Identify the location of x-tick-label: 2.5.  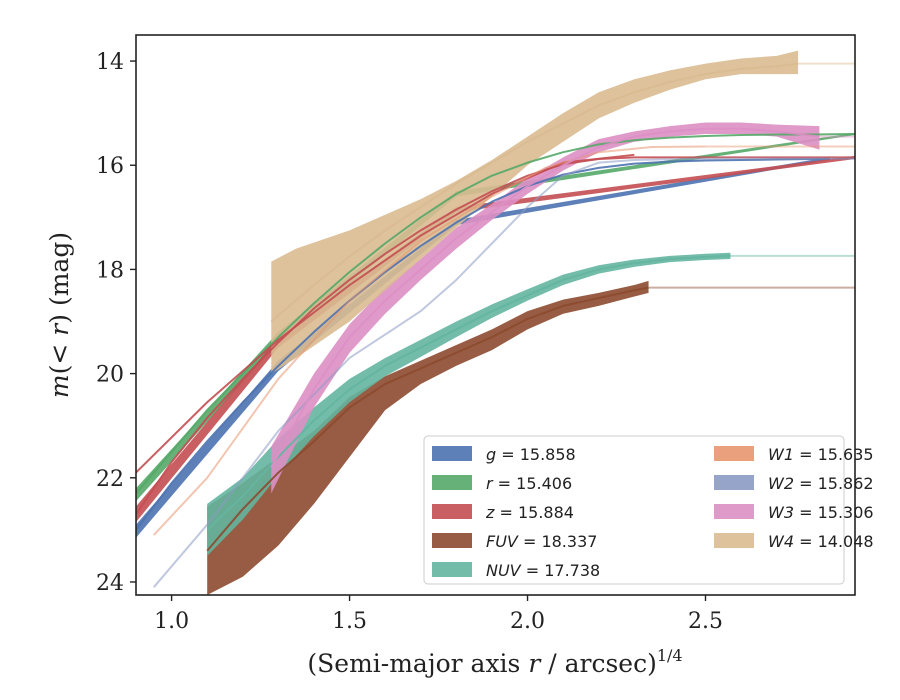
(705, 621).